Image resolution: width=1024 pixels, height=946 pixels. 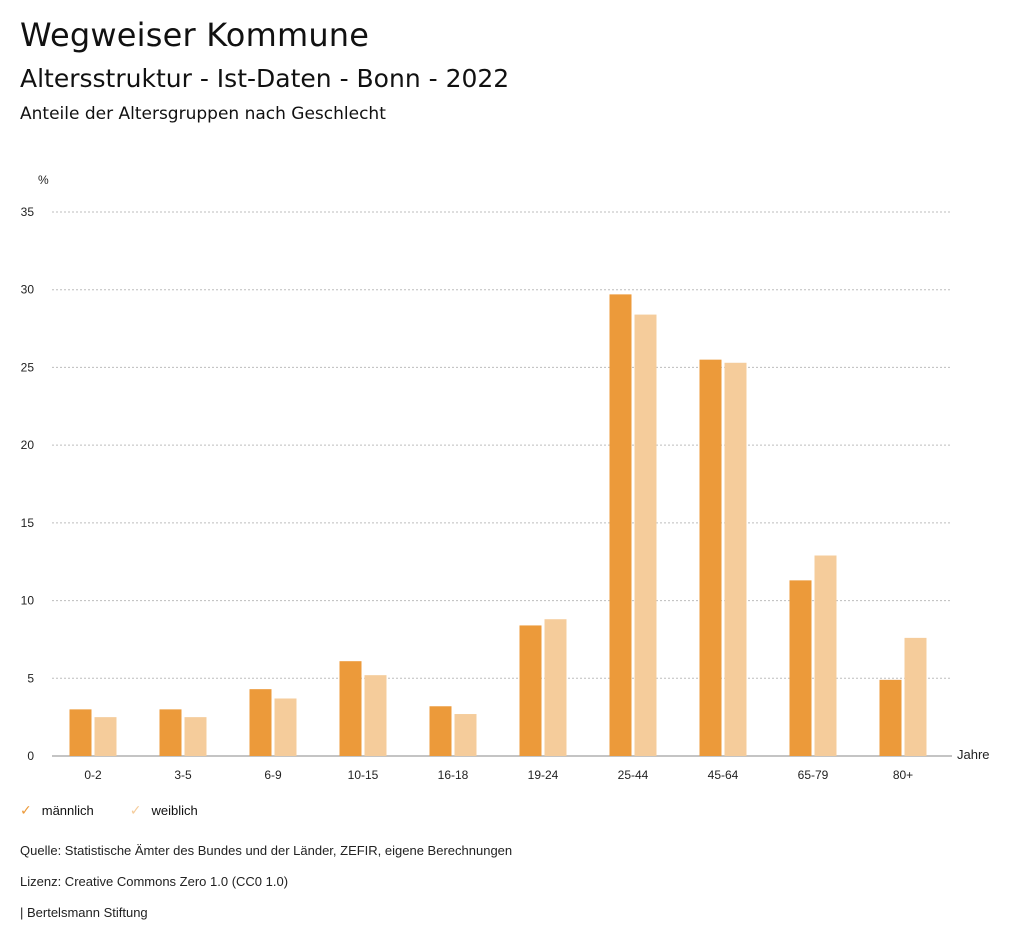 What do you see at coordinates (273, 775) in the screenshot?
I see `x-tick-label: 6-9` at bounding box center [273, 775].